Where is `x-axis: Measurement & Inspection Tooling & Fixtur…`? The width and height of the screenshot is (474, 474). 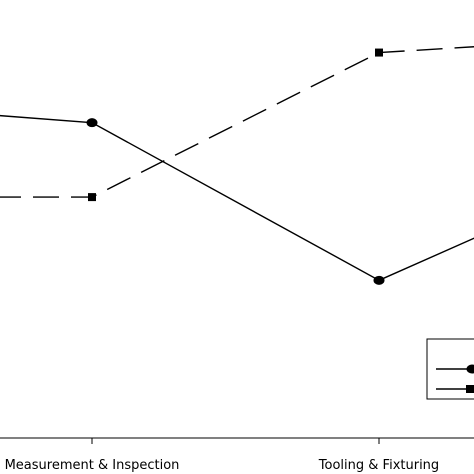
x-axis: Measurement & Inspection Tooling & Fixtur… is located at coordinates (237, 455).